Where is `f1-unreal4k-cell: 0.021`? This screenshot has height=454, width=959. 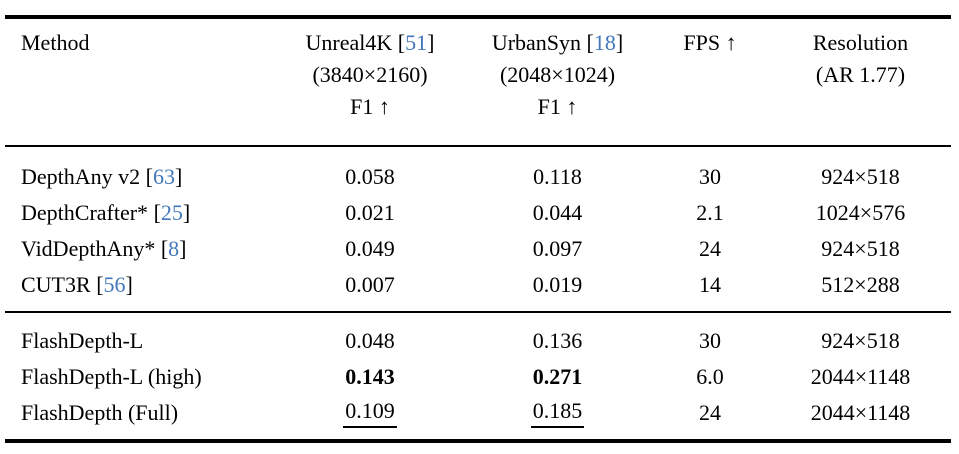 f1-unreal4k-cell: 0.021 is located at coordinates (370, 213).